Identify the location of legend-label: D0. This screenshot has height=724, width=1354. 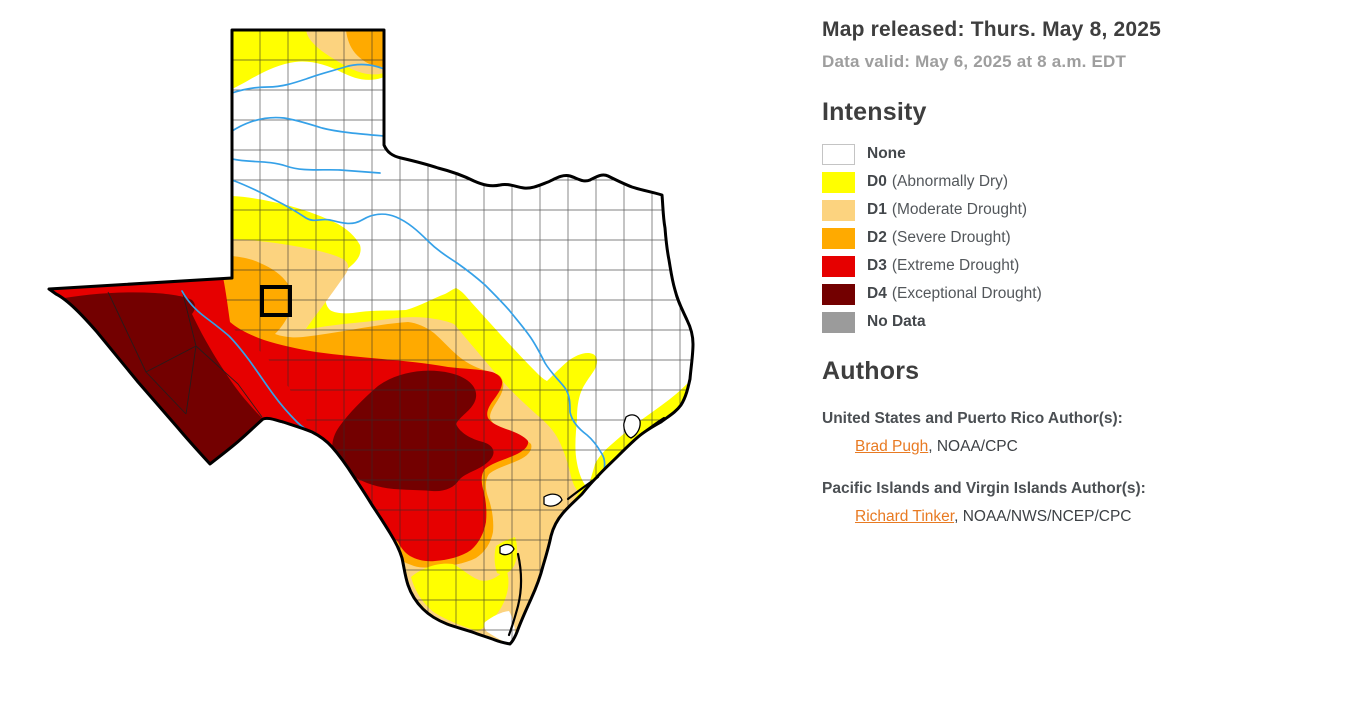
(877, 181).